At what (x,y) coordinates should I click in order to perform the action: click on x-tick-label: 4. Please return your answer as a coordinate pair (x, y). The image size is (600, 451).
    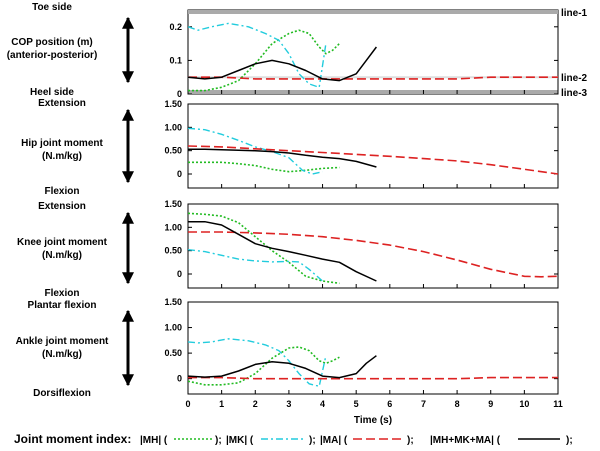
    Looking at the image, I should click on (322, 404).